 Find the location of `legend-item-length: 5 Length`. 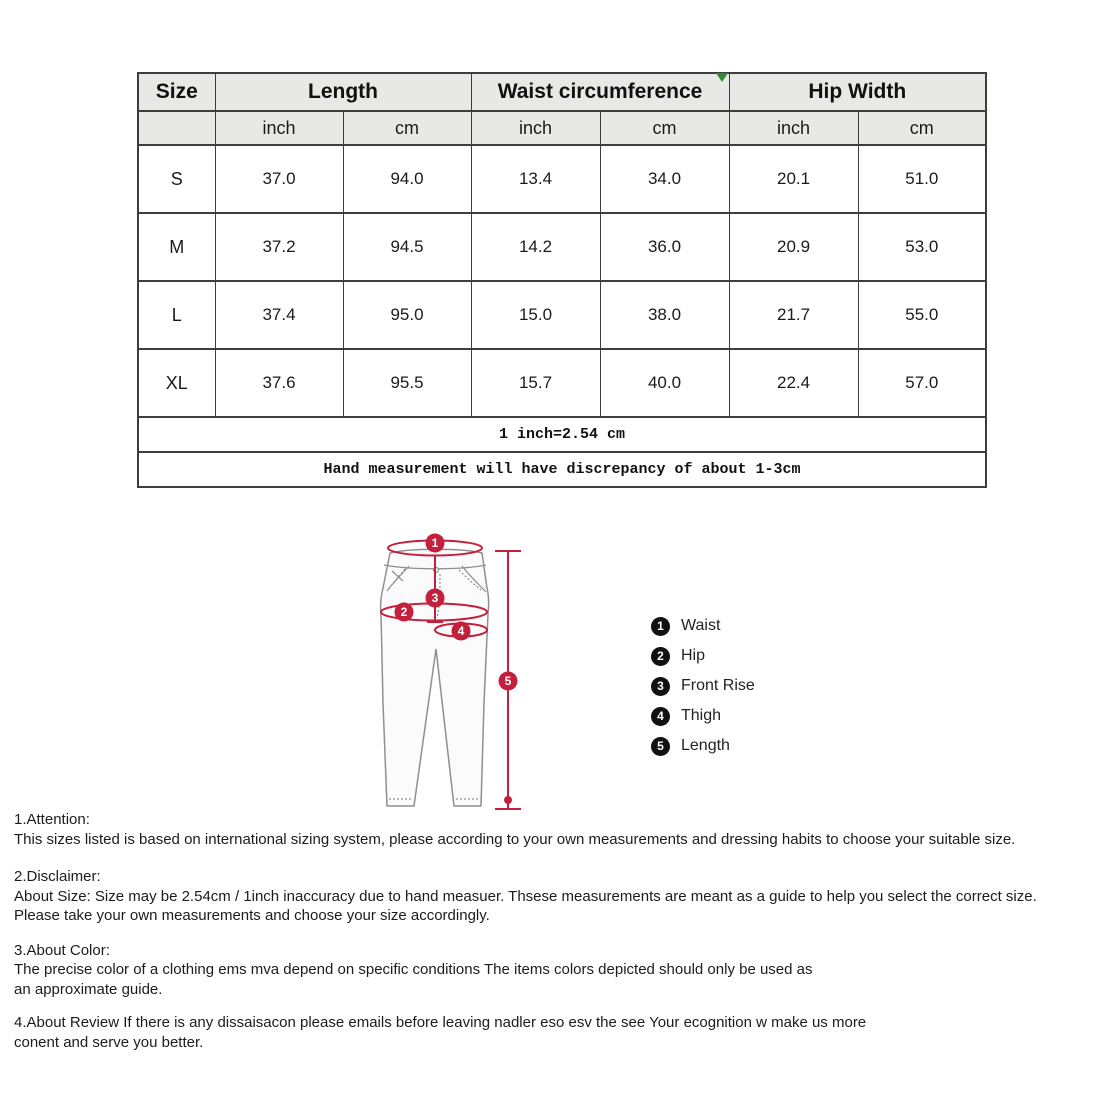

legend-item-length: 5 Length is located at coordinates (703, 746).